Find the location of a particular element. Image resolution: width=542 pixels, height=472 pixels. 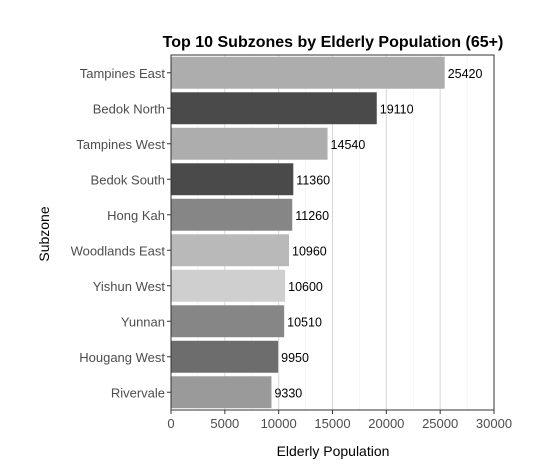

bar-value-label: 11360 is located at coordinates (313, 180).